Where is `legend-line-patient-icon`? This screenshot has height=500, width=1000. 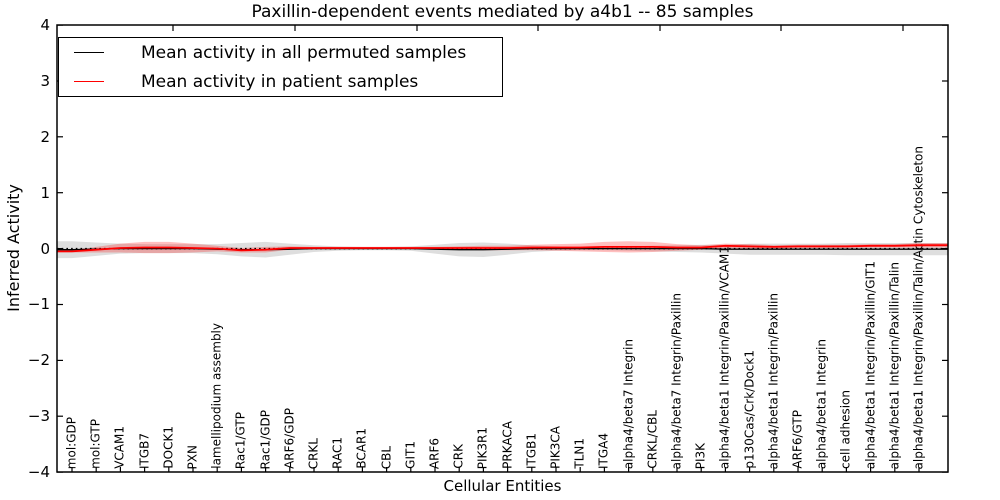
legend-line-patient-icon is located at coordinates (89, 81).